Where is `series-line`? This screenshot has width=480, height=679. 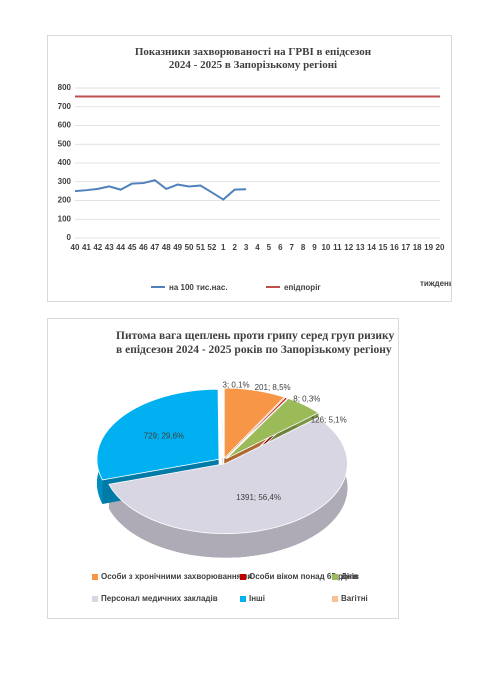
series-line is located at coordinates (160, 190).